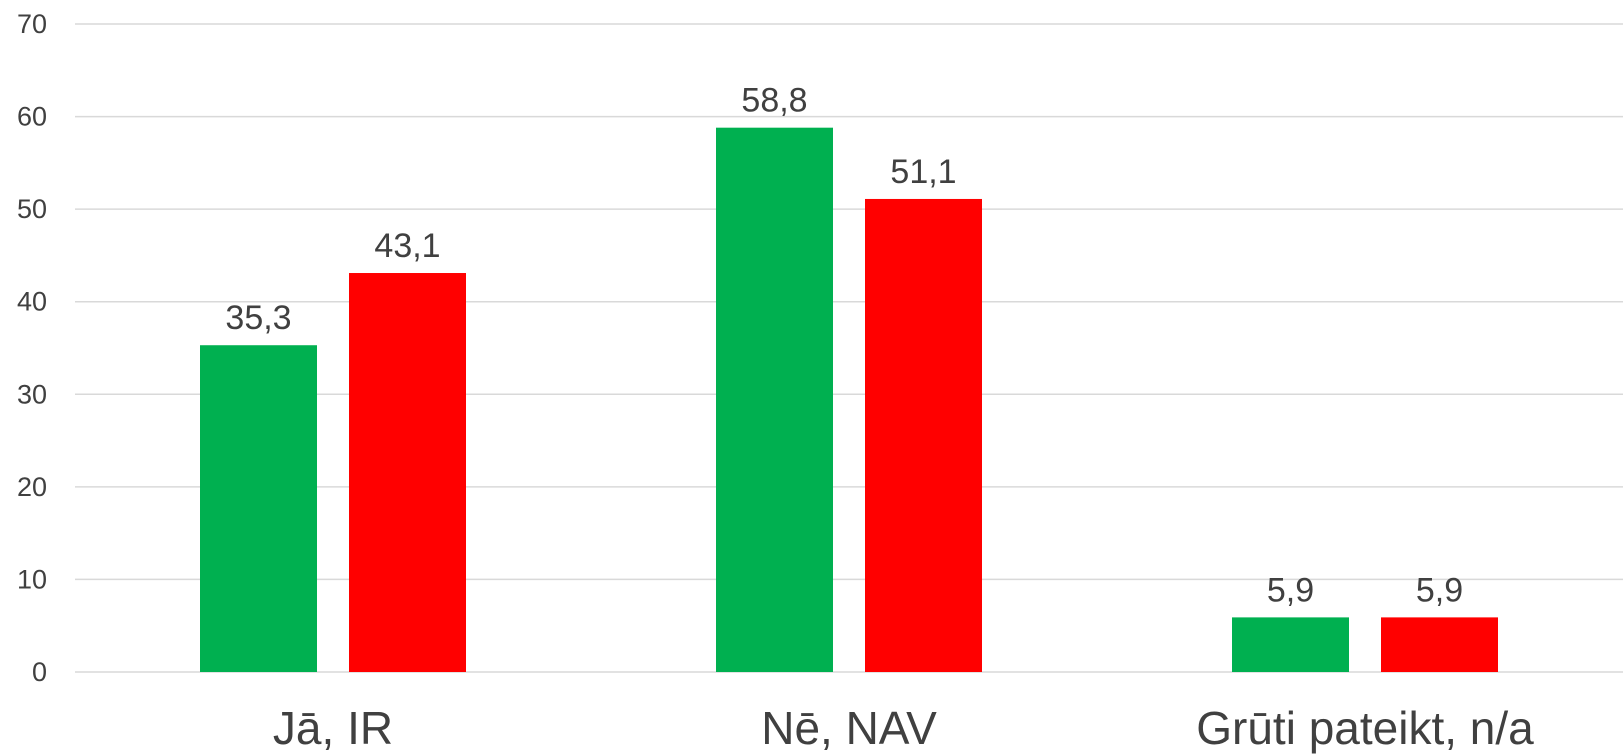  Describe the element at coordinates (32, 348) in the screenshot. I see `y-axis-ticks: 0 10 20 30 40 50 60 70` at that location.